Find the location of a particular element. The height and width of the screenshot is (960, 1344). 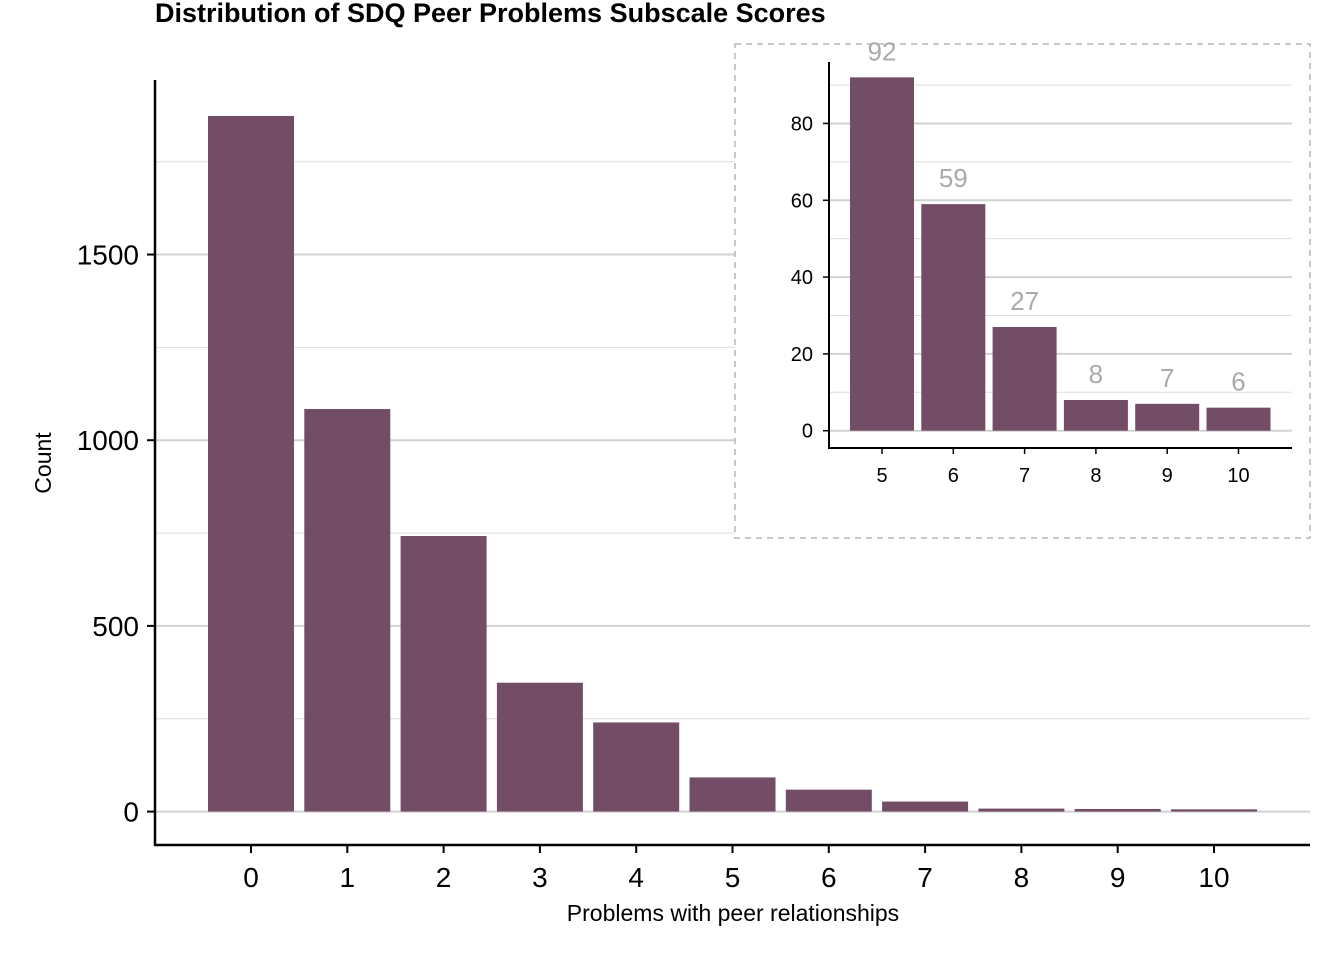

inset-data-label: 27 is located at coordinates (1024, 301).